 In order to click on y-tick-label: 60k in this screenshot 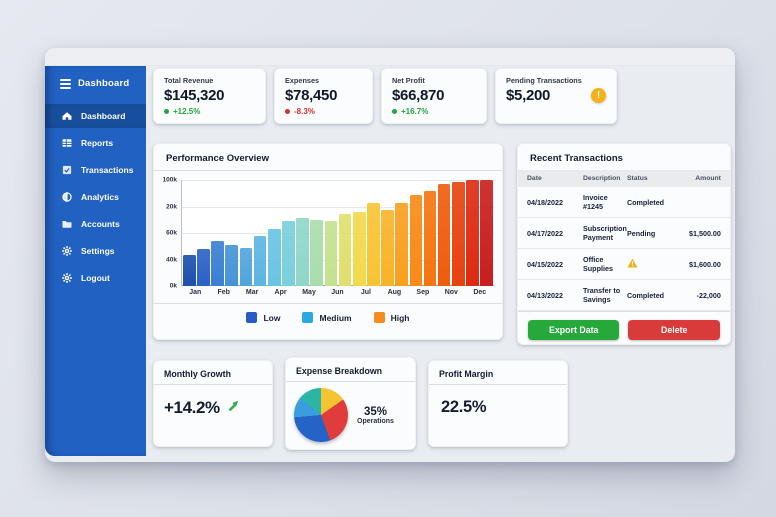, I will do `click(171, 233)`.